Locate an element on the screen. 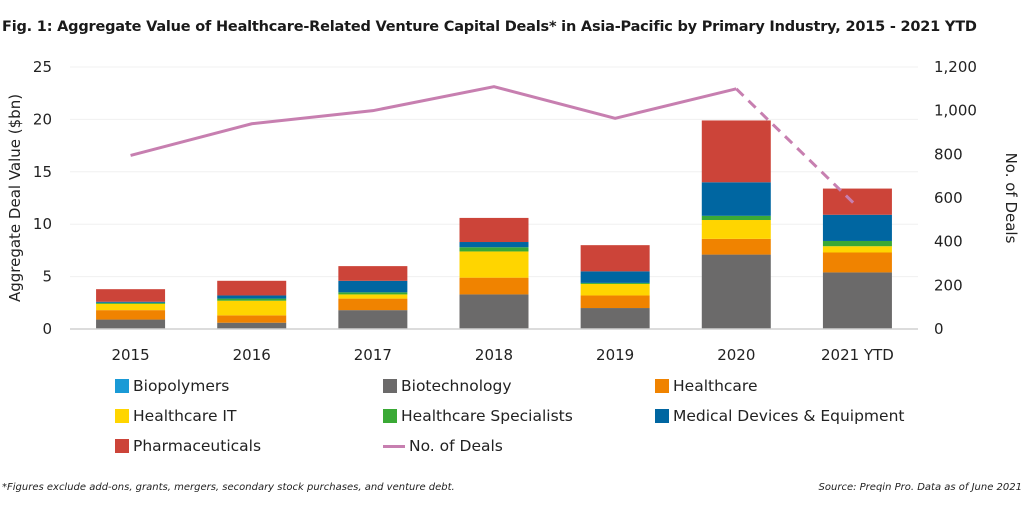 This screenshot has width=1024, height=512. legend-item: Healthcare is located at coordinates (706, 386).